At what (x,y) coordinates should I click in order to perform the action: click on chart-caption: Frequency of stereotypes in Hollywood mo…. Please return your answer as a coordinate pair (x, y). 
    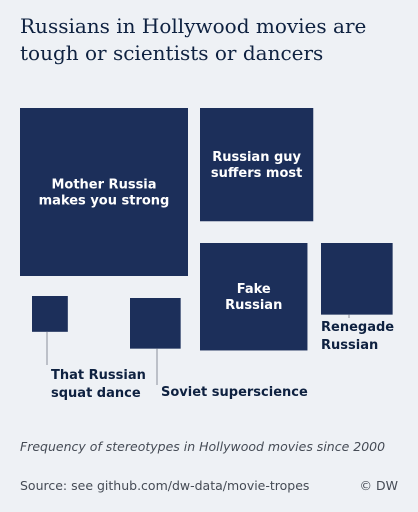
    Looking at the image, I should click on (203, 446).